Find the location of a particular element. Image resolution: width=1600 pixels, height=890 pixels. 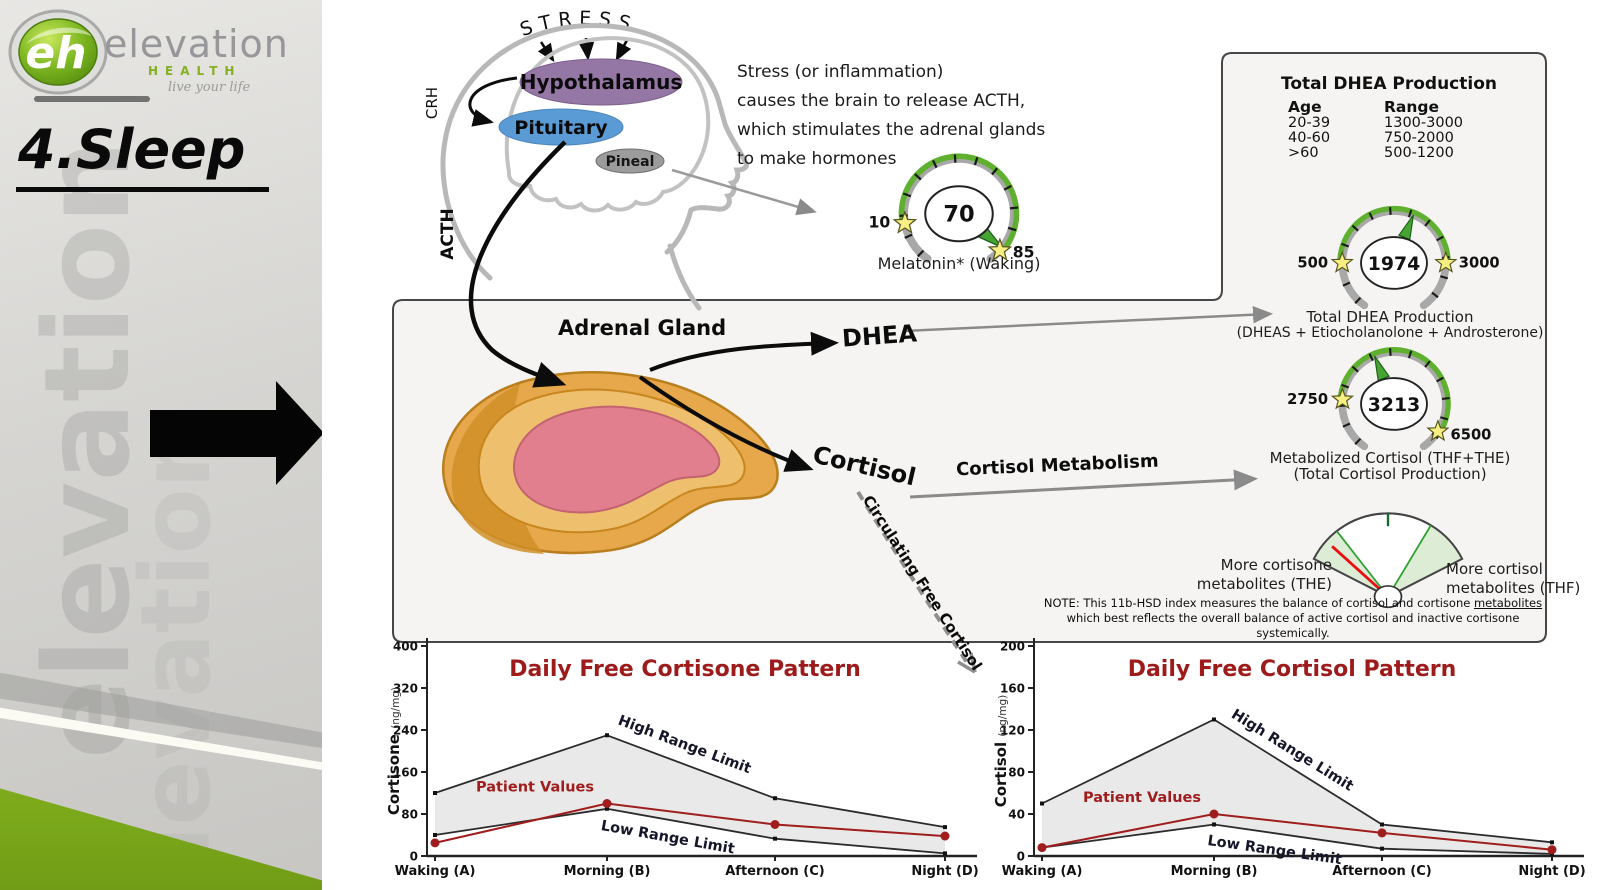

logo-underline is located at coordinates (92, 99).